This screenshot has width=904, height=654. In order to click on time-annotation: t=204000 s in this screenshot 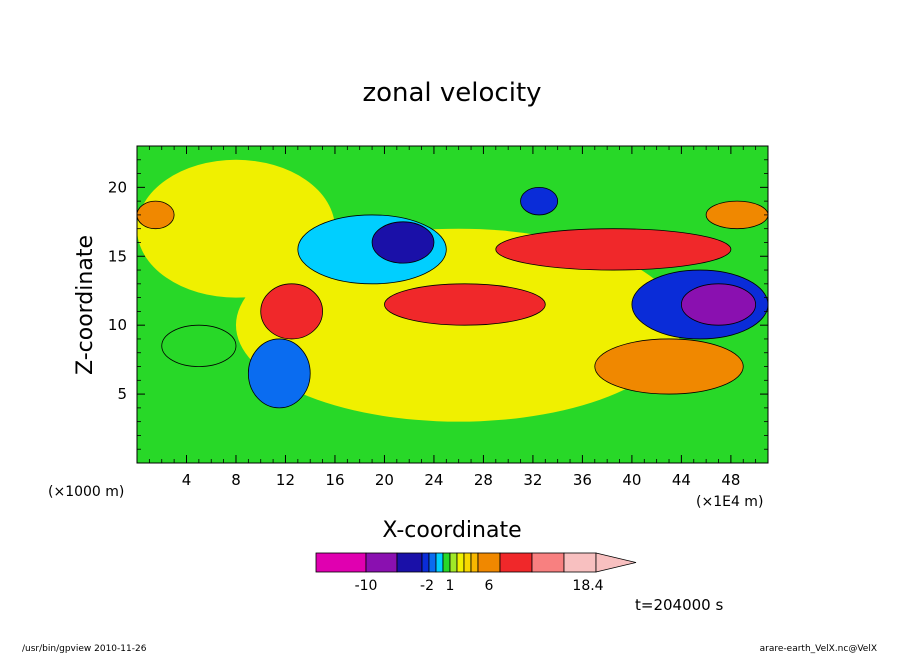, I will do `click(679, 605)`.